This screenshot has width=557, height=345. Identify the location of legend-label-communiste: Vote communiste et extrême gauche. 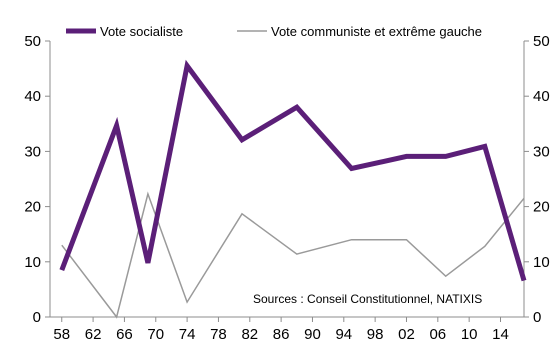
(376, 31).